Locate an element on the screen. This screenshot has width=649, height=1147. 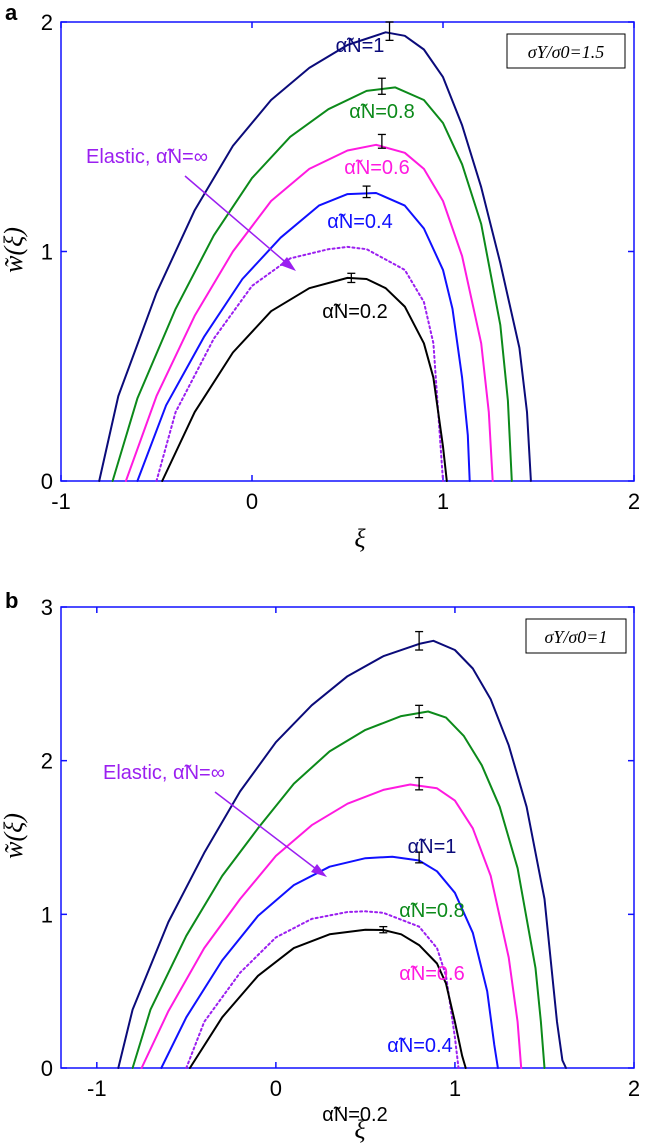
panel-a-y-tick-label: 0 is located at coordinates (47, 481).